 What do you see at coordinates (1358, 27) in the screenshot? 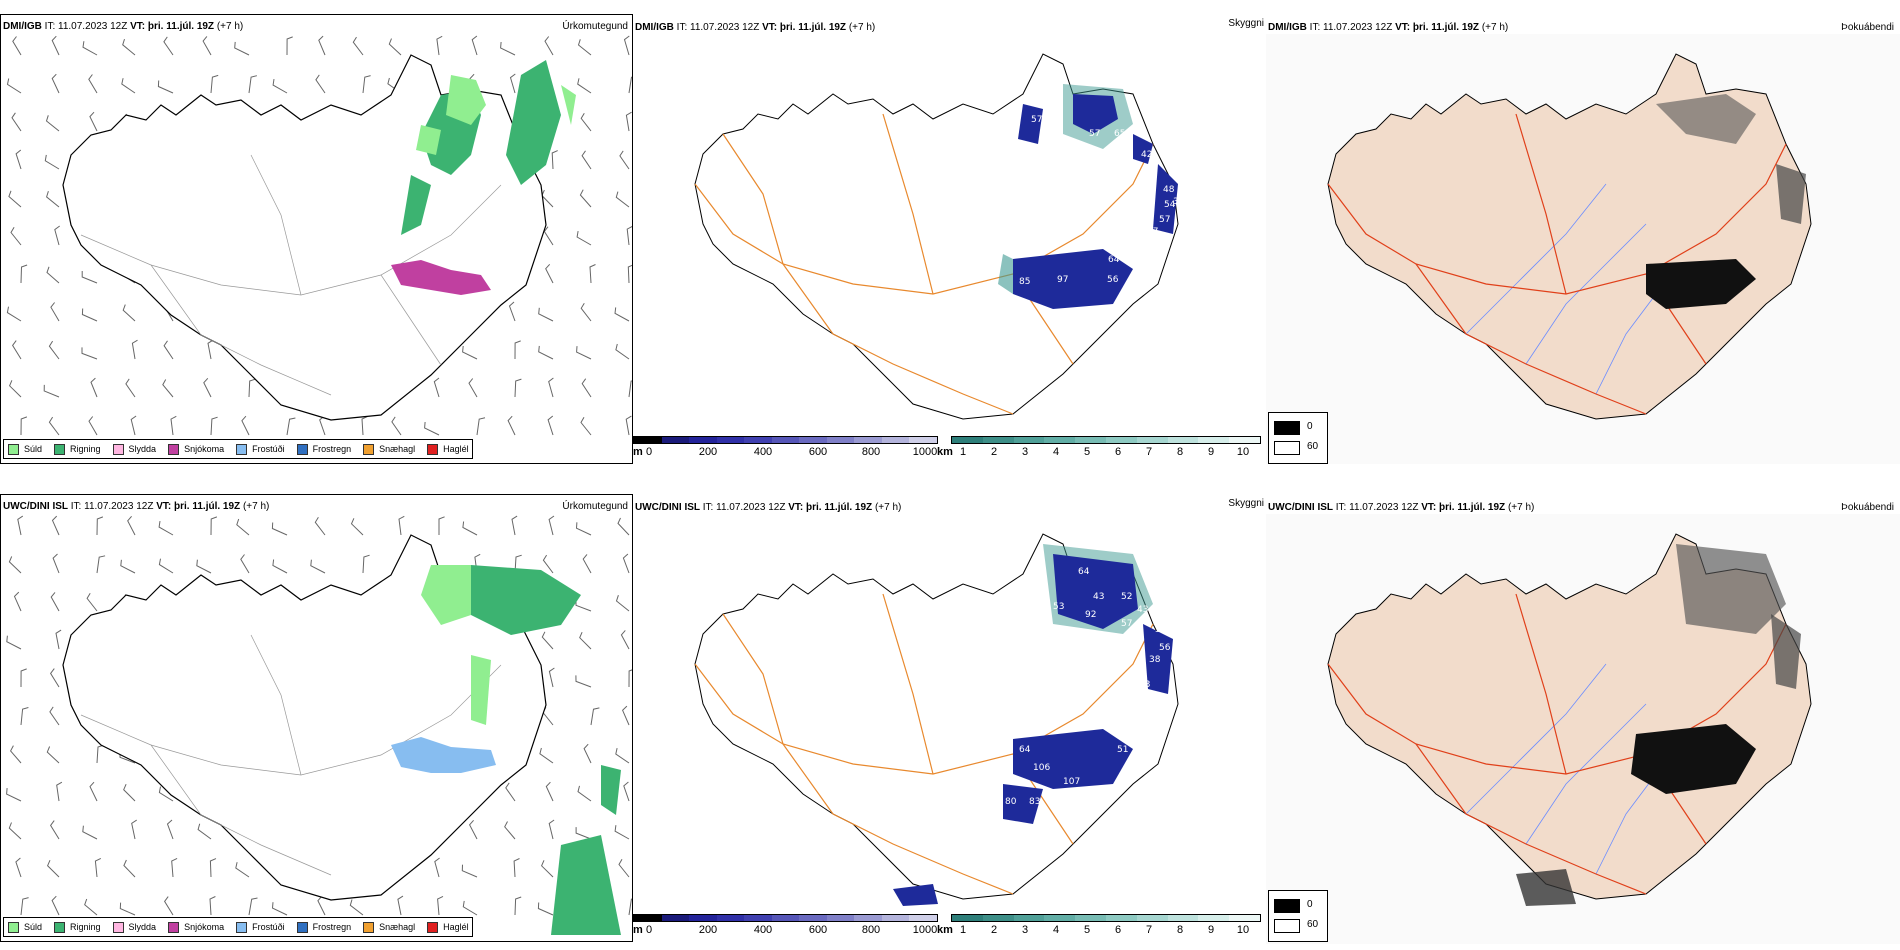
I see `it-value: 11.07.2023 12Z` at bounding box center [1358, 27].